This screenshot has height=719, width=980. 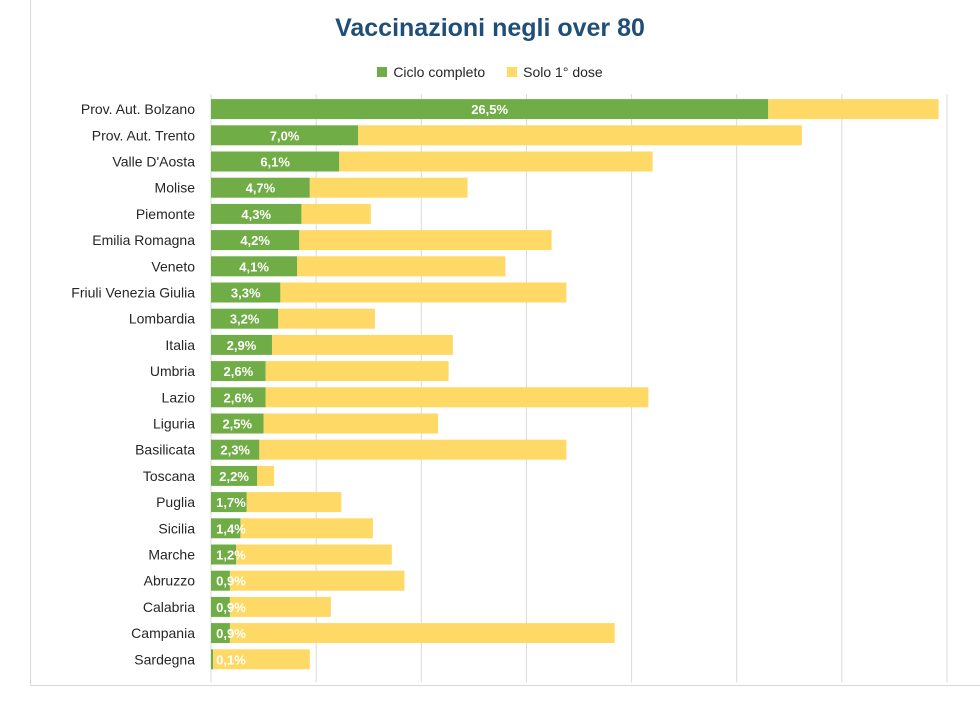 I want to click on category-label: Prov. Aut. Trento, so click(x=143, y=135).